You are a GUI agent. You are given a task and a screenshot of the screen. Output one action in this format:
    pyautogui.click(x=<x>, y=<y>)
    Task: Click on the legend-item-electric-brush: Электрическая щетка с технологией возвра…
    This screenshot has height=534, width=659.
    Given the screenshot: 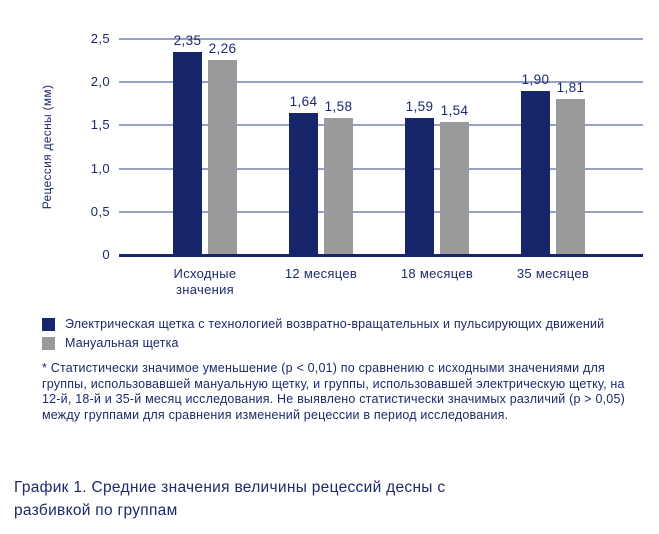 What is the action you would take?
    pyautogui.click(x=323, y=324)
    